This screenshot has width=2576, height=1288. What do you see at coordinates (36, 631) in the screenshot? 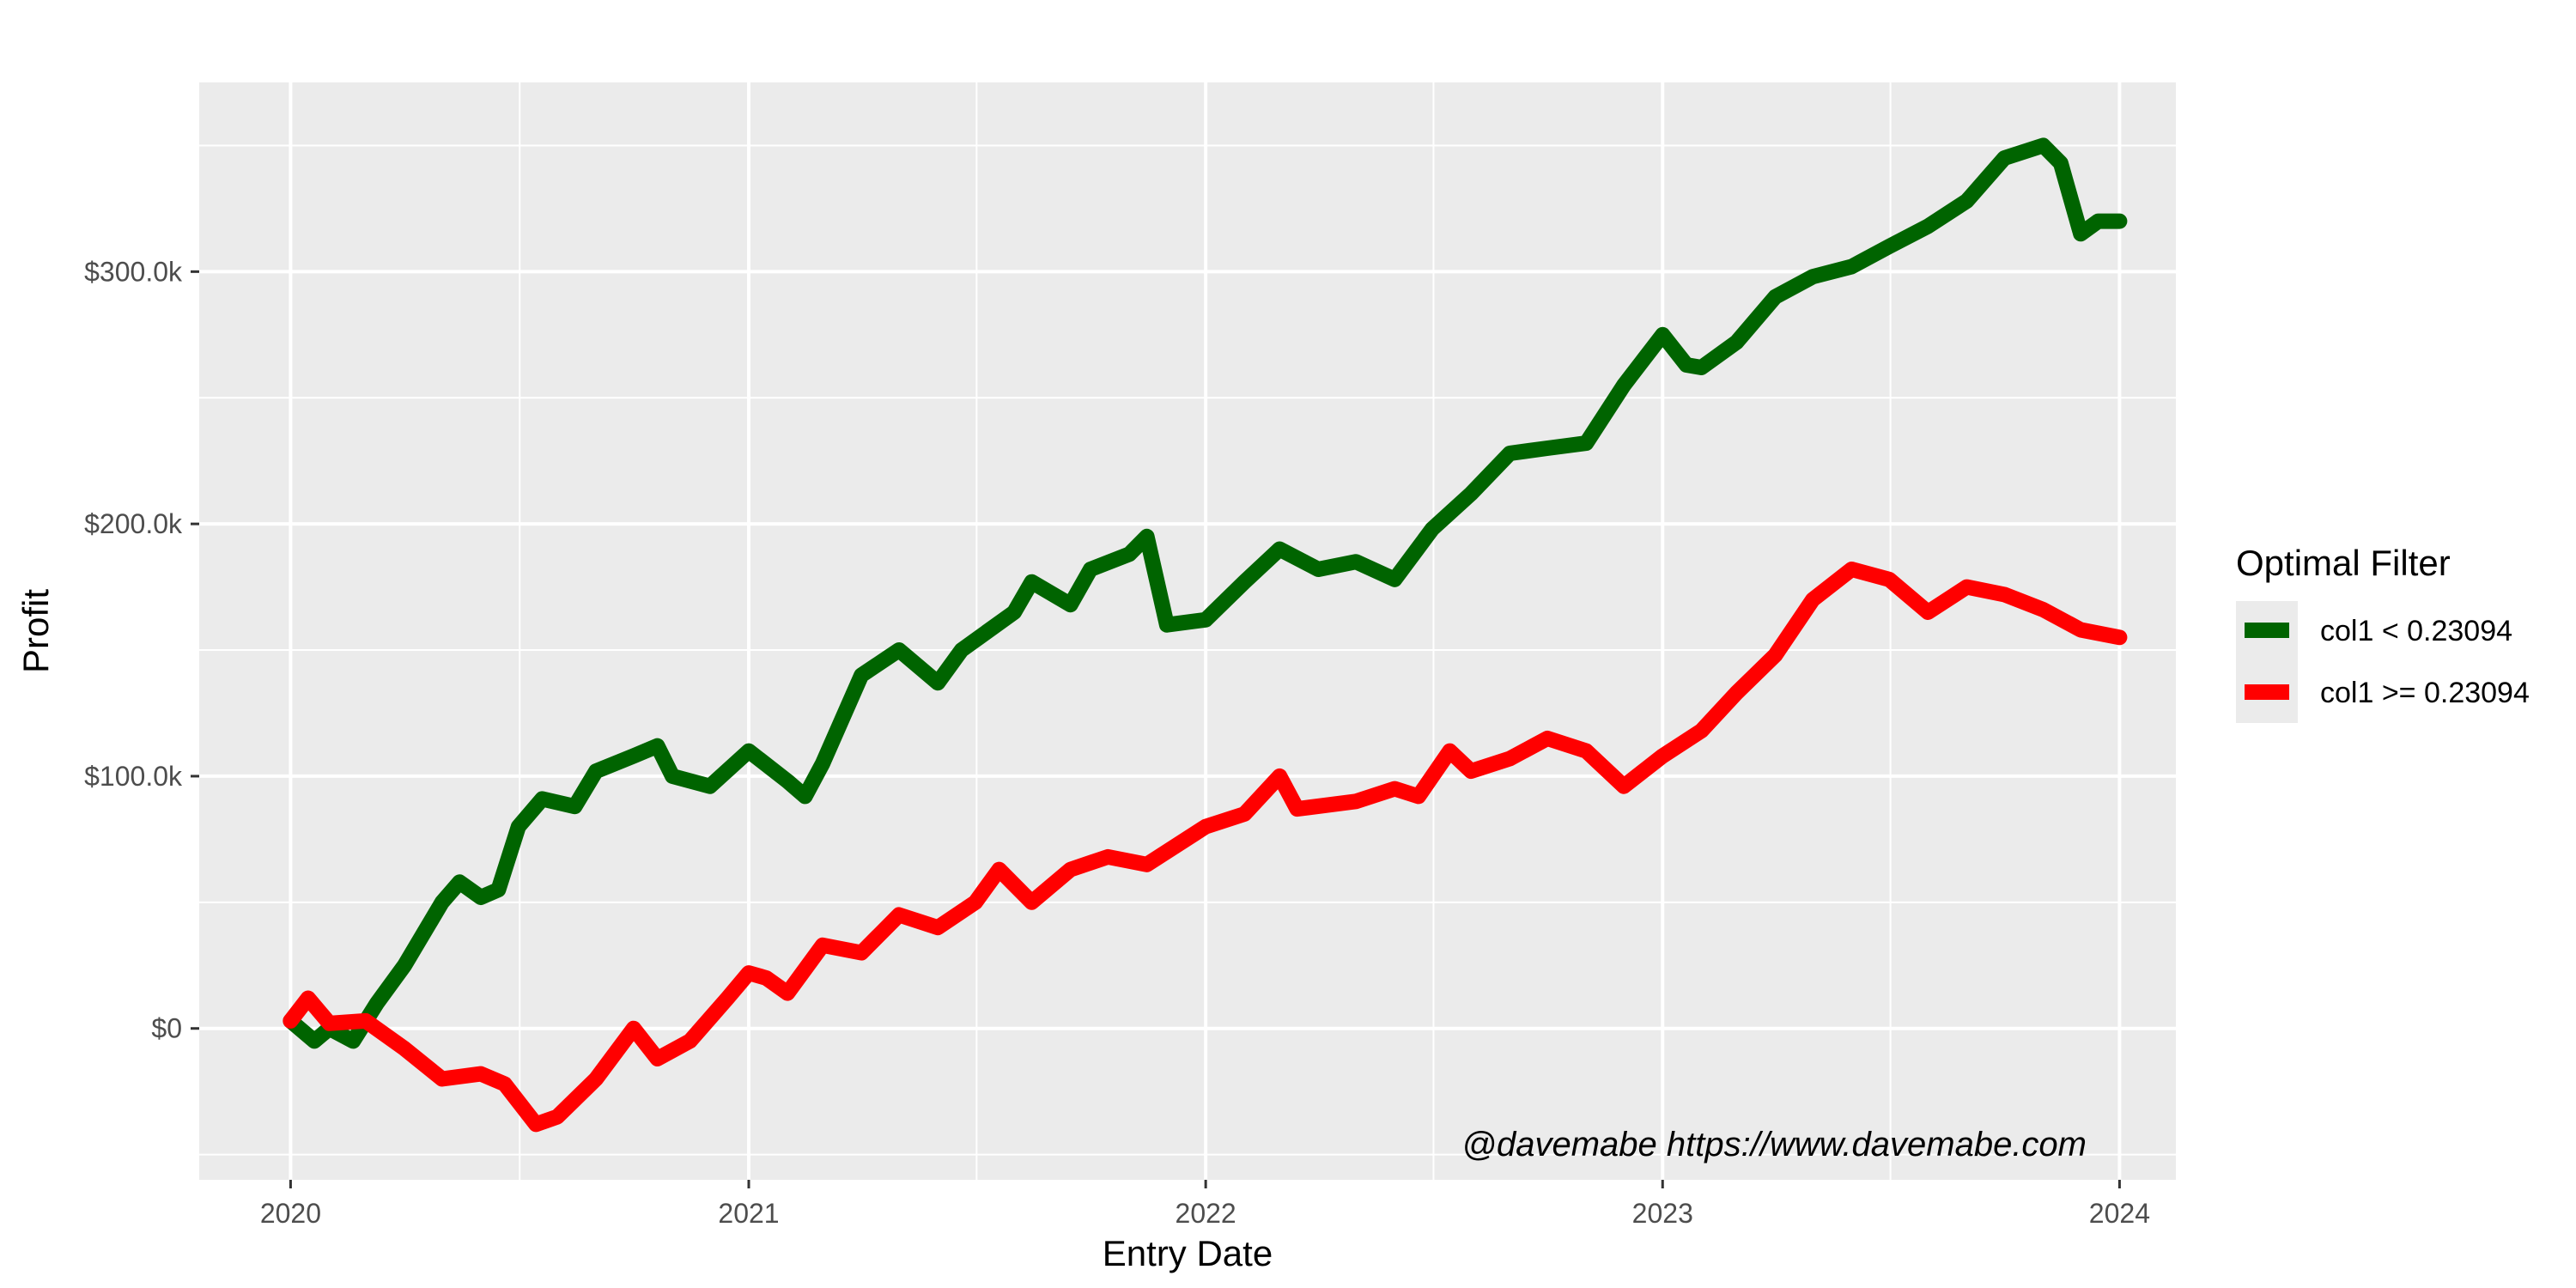
I see `y-axis-title: Profit` at bounding box center [36, 631].